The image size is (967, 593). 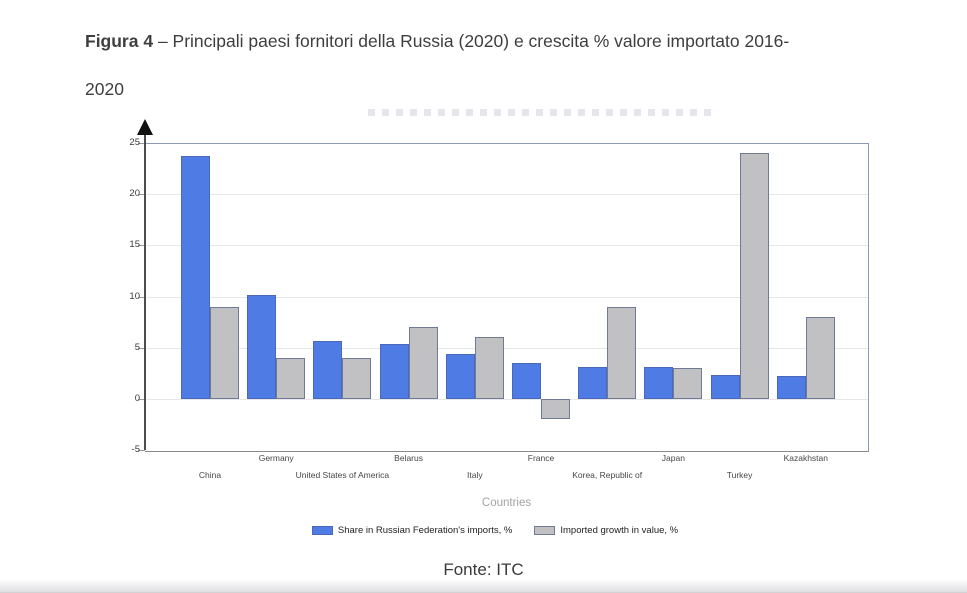 I want to click on legend-swatch-blue, so click(x=322, y=530).